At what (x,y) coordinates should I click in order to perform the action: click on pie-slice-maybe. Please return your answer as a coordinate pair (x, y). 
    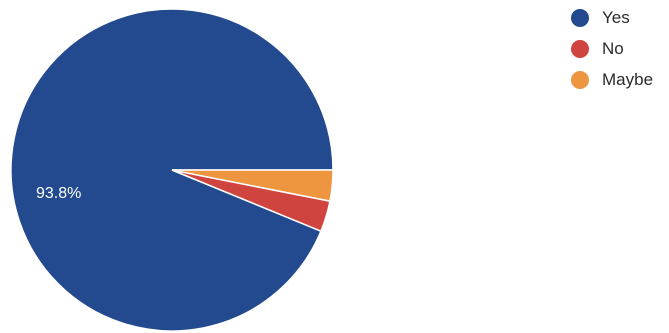
    Looking at the image, I should click on (252, 186).